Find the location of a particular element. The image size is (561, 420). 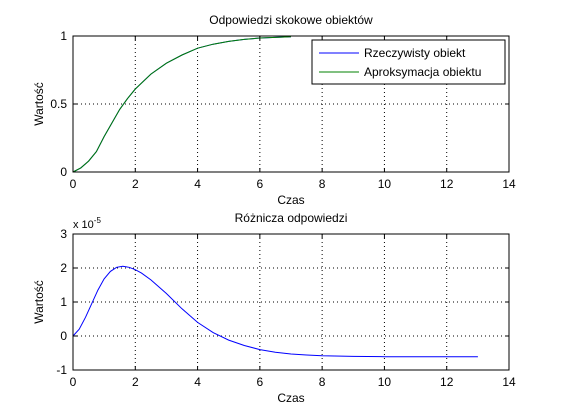

step-response-series is located at coordinates (182, 104).